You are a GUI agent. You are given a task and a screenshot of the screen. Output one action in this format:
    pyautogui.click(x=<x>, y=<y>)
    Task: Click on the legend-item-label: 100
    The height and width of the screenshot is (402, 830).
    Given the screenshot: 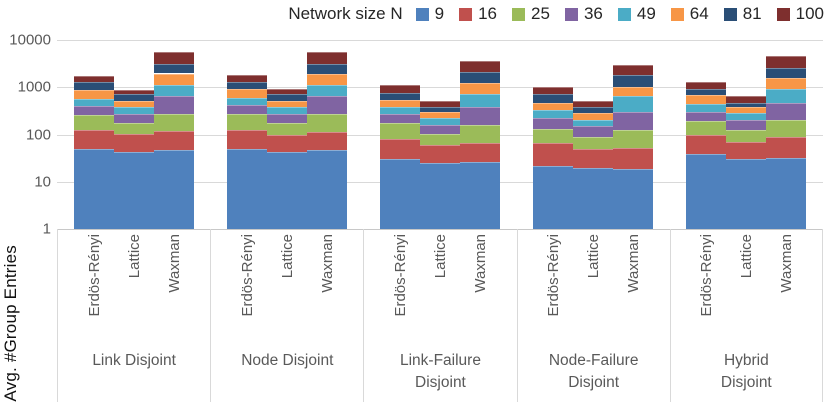 What is the action you would take?
    pyautogui.click(x=809, y=13)
    